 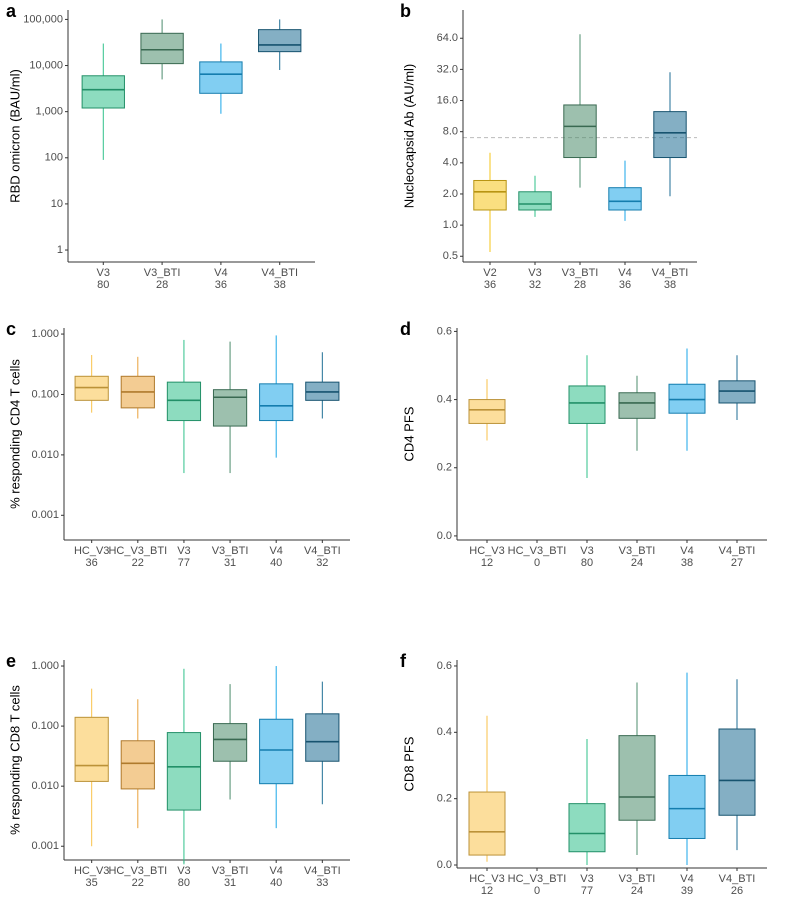 What do you see at coordinates (450, 132) in the screenshot?
I see `y-tick-label: 8.0` at bounding box center [450, 132].